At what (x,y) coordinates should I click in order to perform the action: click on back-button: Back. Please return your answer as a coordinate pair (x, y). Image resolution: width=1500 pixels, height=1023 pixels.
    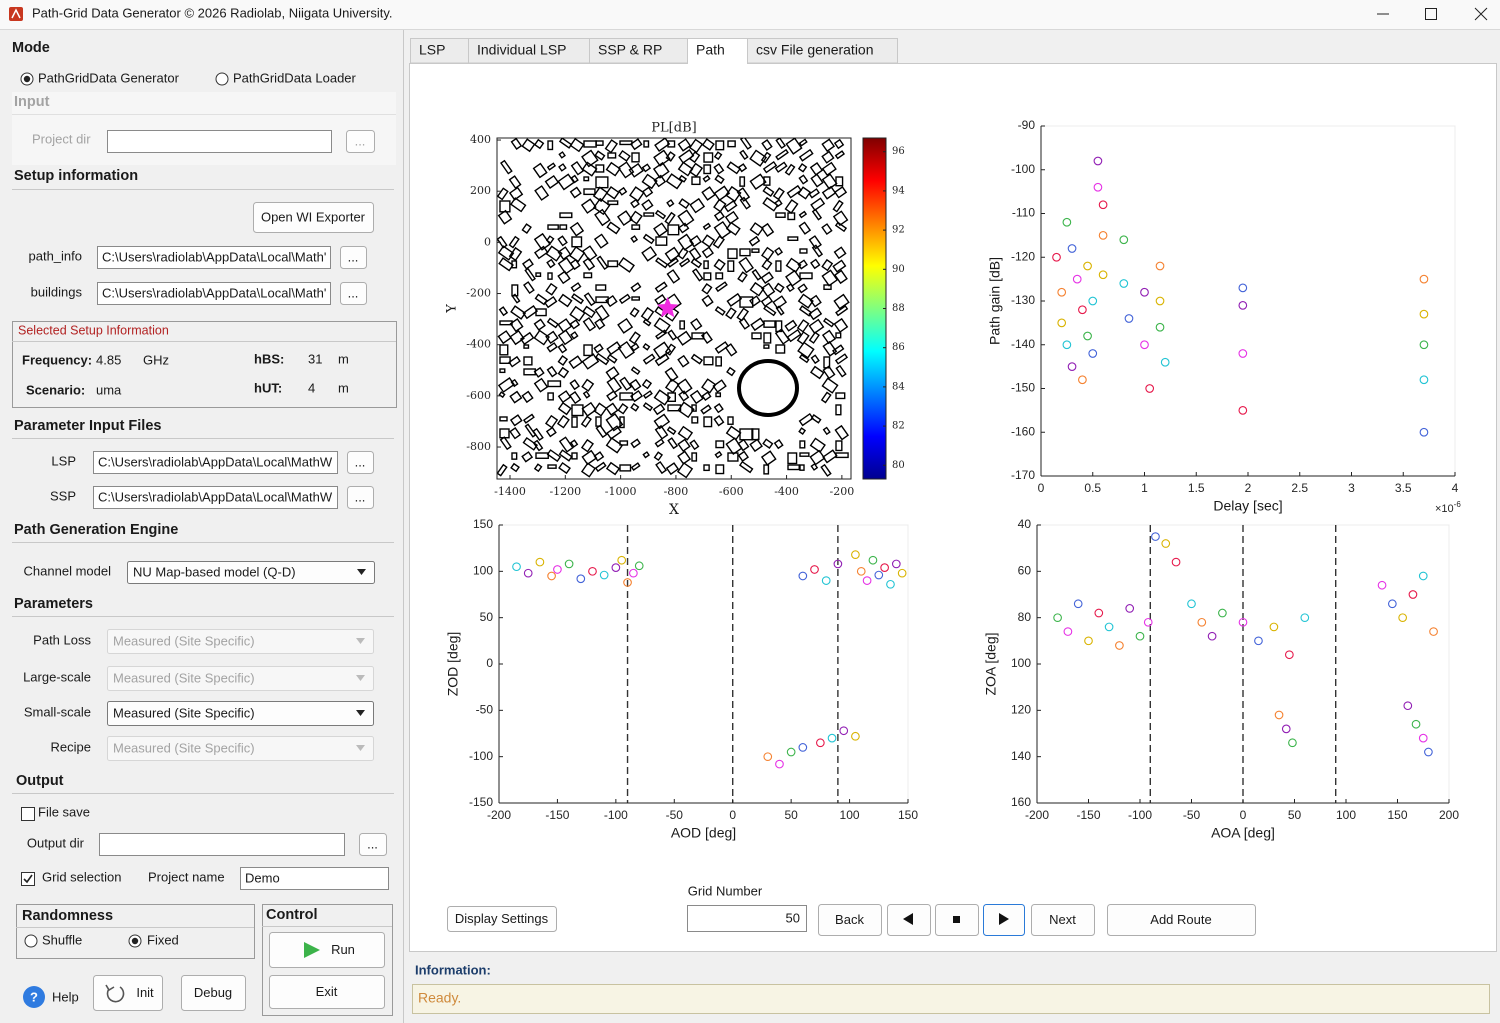
    Looking at the image, I should click on (850, 920).